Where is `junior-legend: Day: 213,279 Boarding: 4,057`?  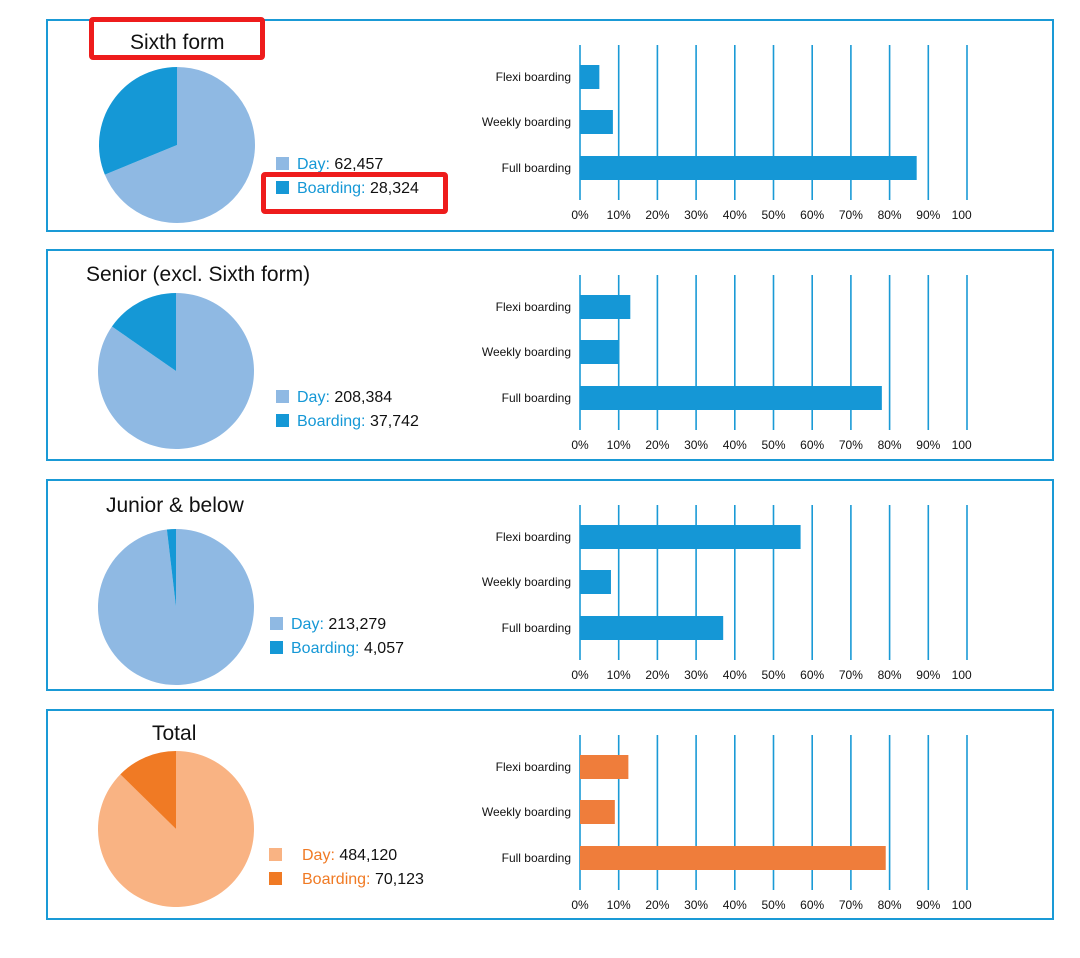
junior-legend: Day: 213,279 Boarding: 4,057 is located at coordinates (337, 637).